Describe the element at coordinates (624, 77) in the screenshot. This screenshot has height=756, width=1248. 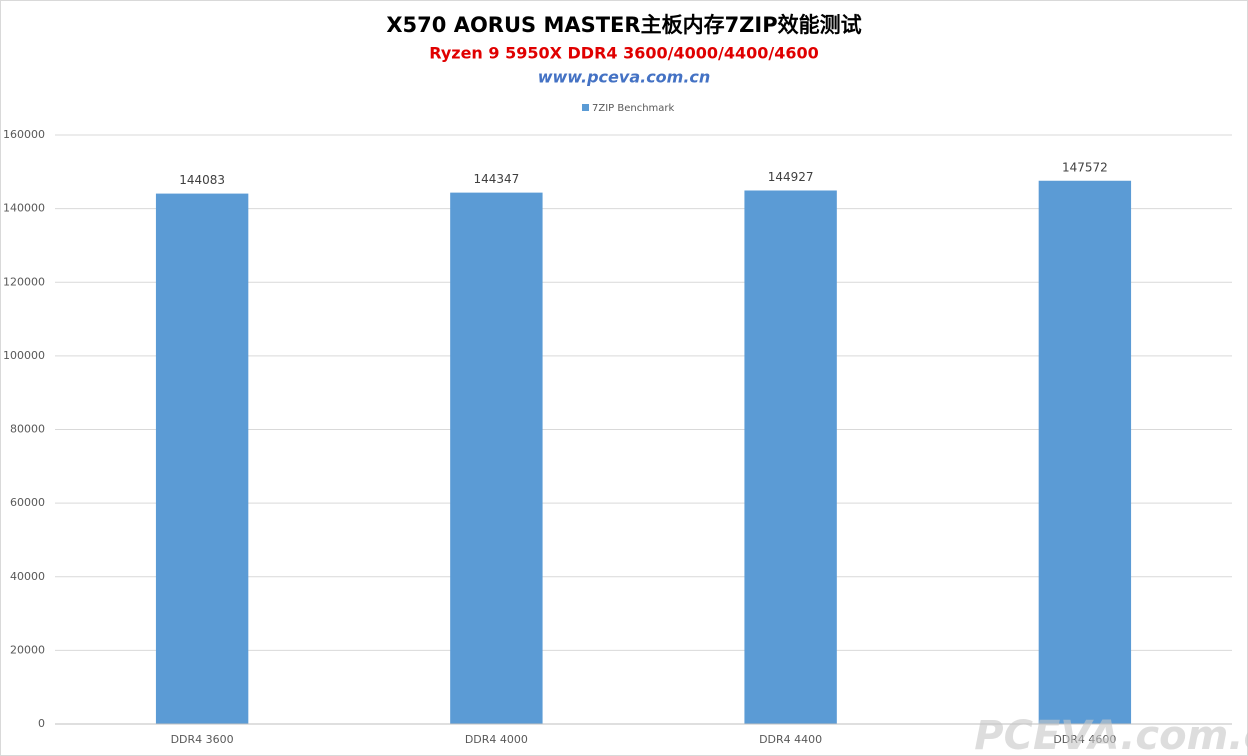
I see `chart-source: www.pceva.com.cn` at that location.